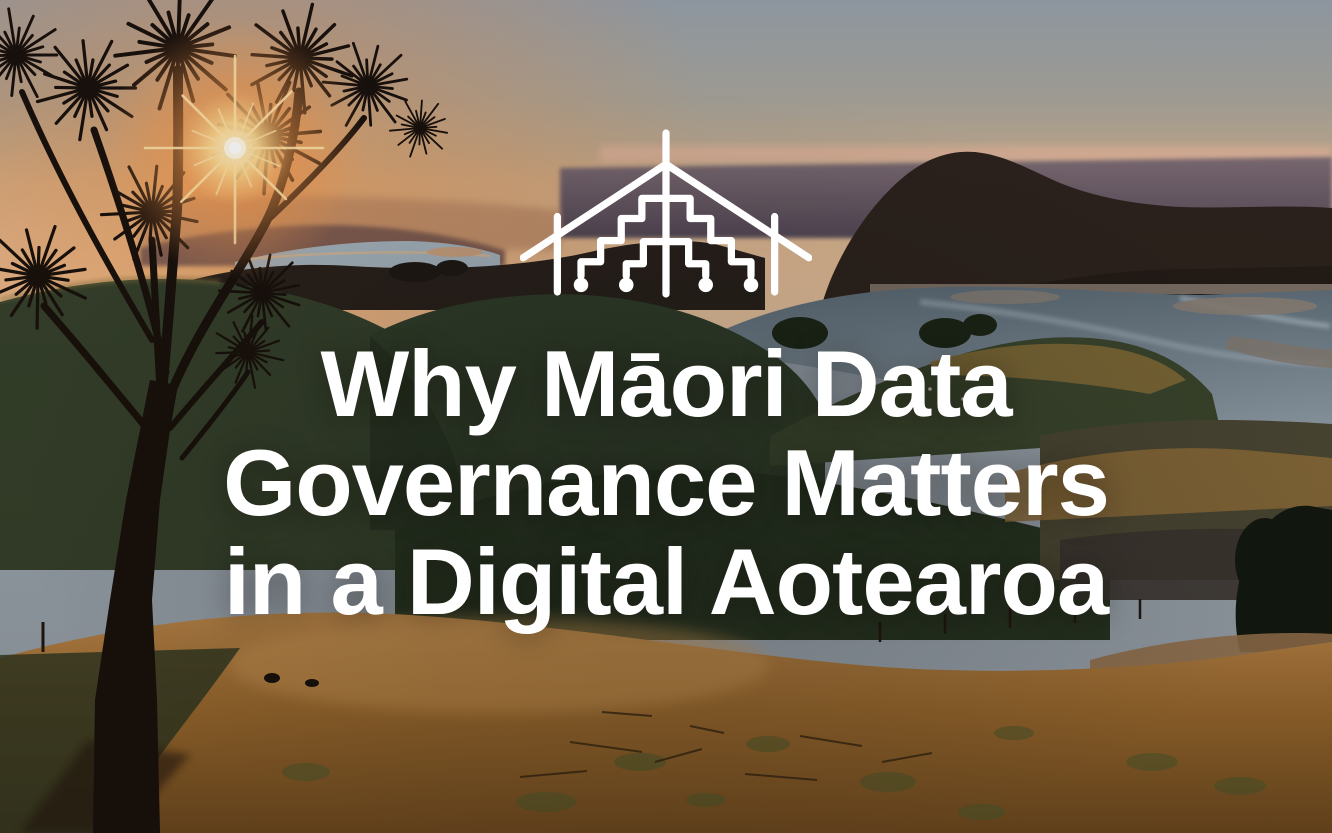  What do you see at coordinates (946, 394) in the screenshot?
I see `sheep-dots` at bounding box center [946, 394].